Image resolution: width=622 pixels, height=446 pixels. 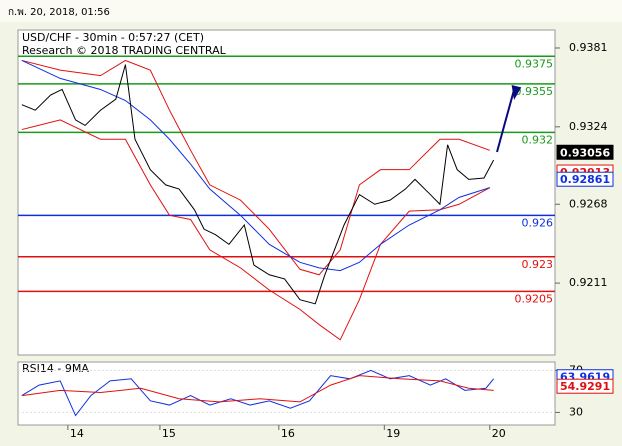 What do you see at coordinates (509, 118) in the screenshot?
I see `forecast-arrow` at bounding box center [509, 118].